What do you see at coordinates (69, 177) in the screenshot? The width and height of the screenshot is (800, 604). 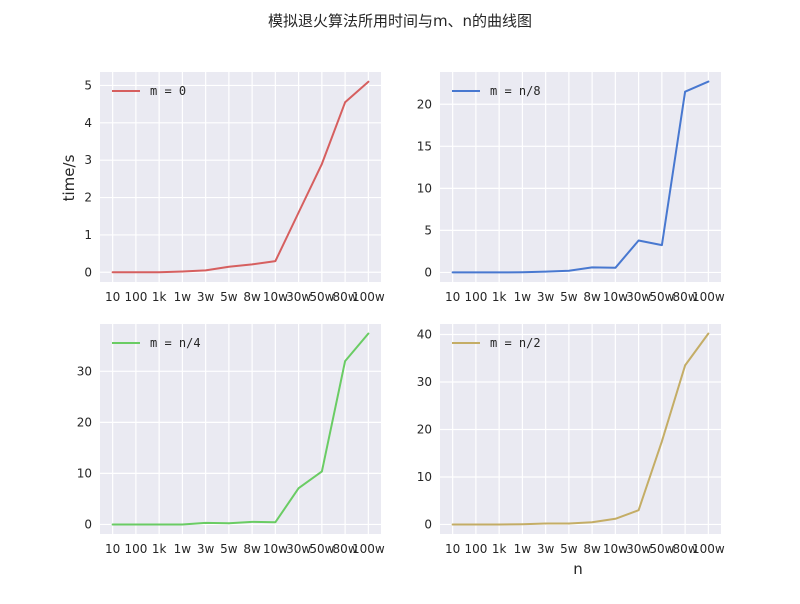 I see `y-axis-label: time/s` at bounding box center [69, 177].